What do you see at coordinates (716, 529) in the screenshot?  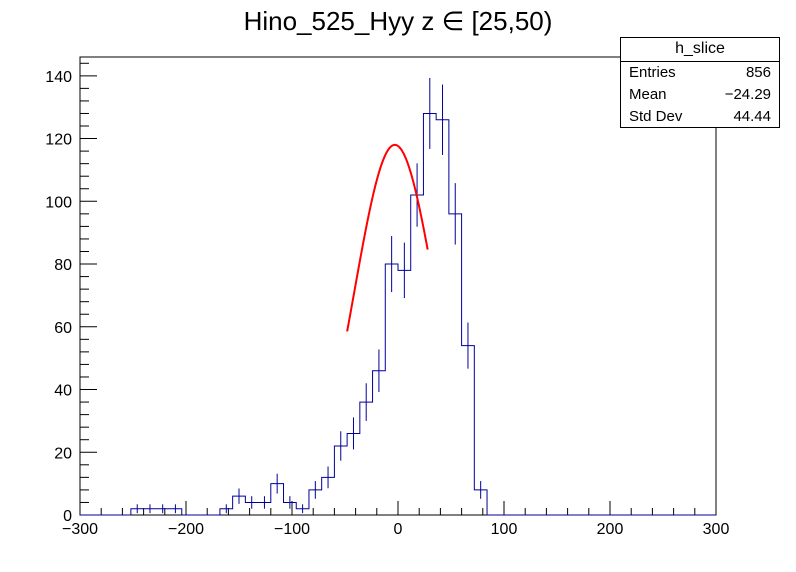 I see `x-tick-label: 300` at bounding box center [716, 529].